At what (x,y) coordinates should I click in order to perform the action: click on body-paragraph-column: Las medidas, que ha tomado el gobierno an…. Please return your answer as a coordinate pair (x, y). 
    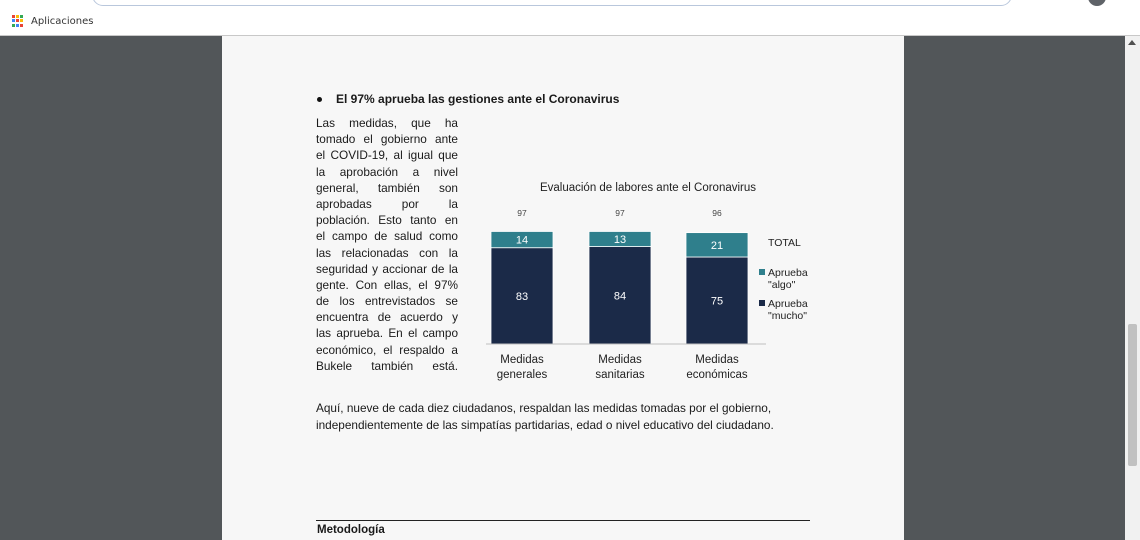
    Looking at the image, I should click on (387, 244).